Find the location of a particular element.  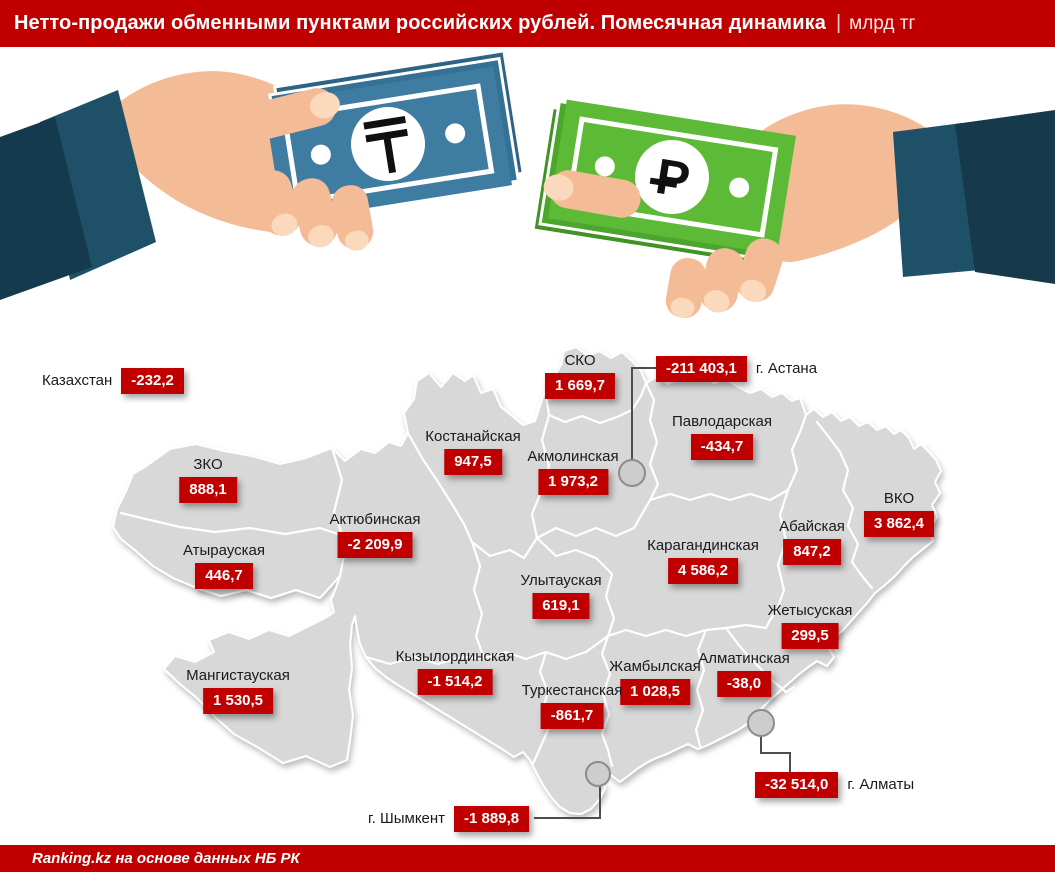

left-fingers is located at coordinates (313, 210).